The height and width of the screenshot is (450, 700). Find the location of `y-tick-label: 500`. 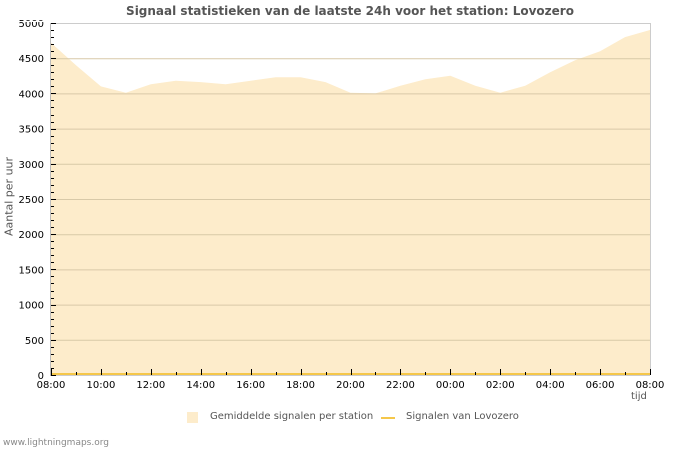

y-tick-label: 500 is located at coordinates (34, 341).